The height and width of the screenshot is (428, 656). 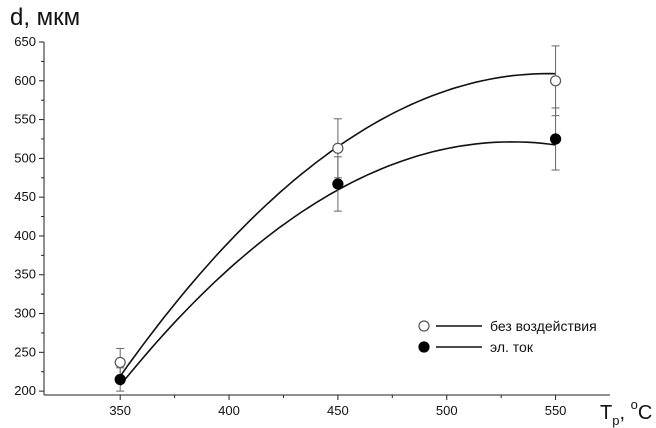 What do you see at coordinates (120, 410) in the screenshot?
I see `x-tick-label: 350` at bounding box center [120, 410].